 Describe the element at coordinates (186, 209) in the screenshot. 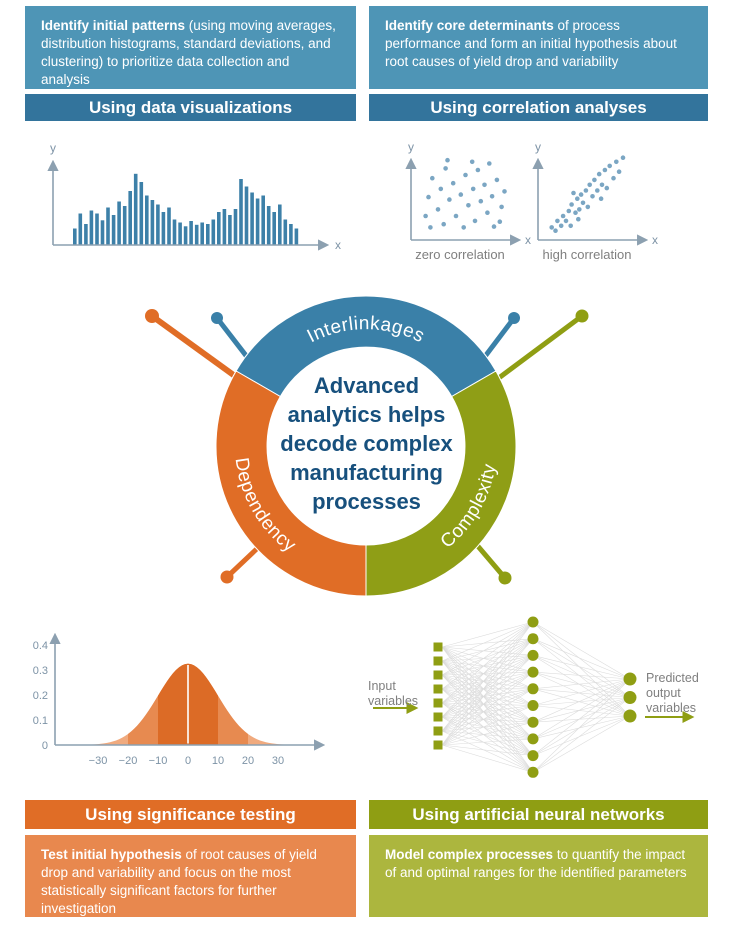

I see `histogram-bars` at that location.